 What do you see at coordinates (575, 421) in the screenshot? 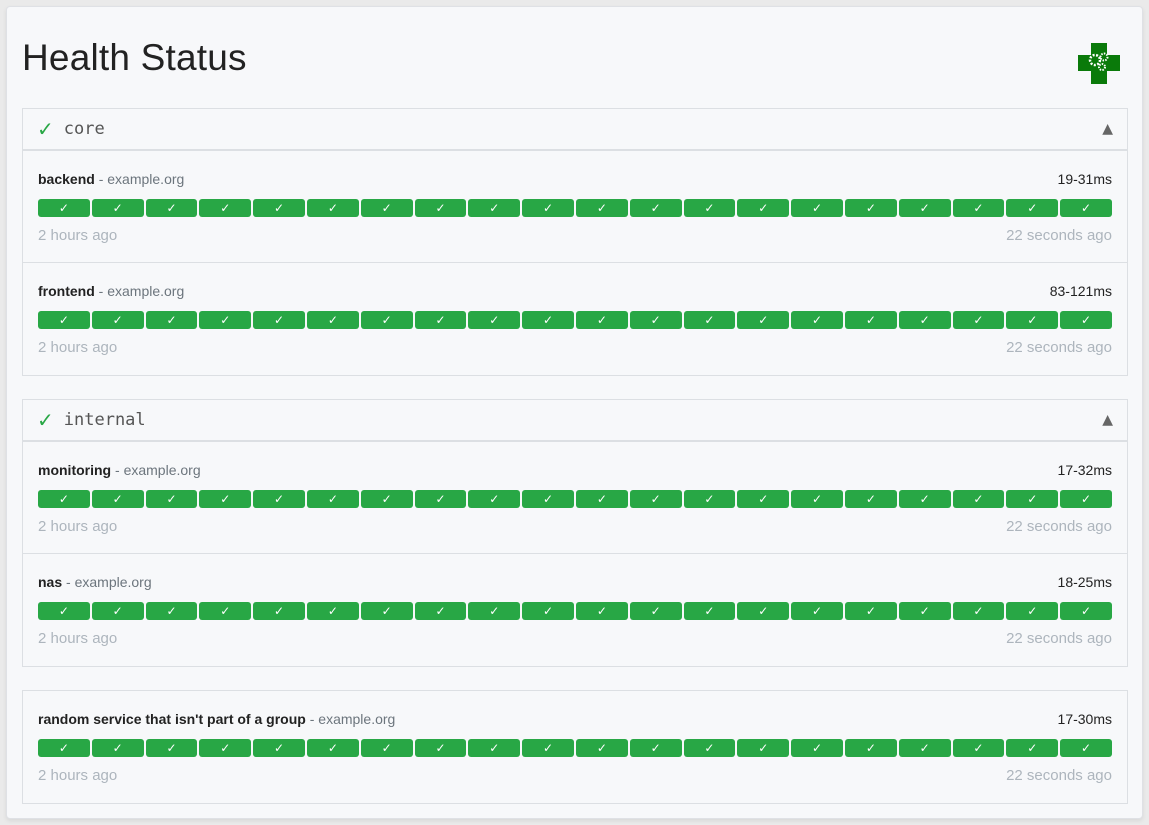
I see `group-header-internal: ✓ internal ▲` at bounding box center [575, 421].